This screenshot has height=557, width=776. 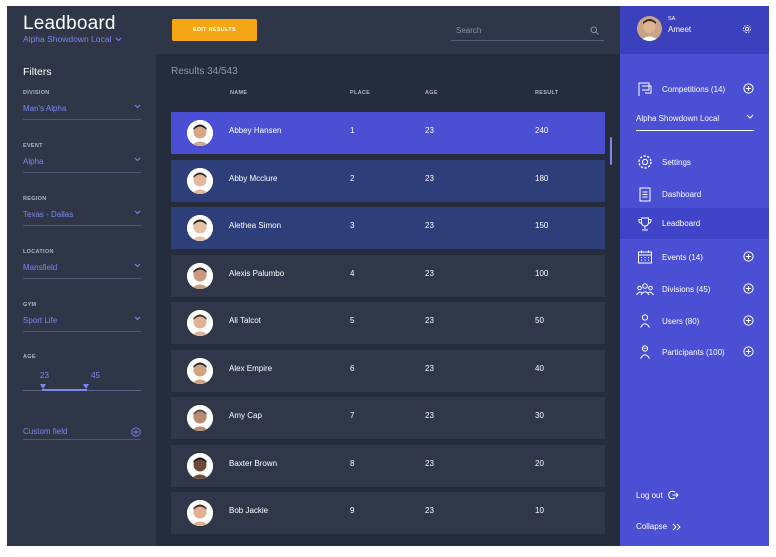 What do you see at coordinates (695, 162) in the screenshot?
I see `sidebar-item-settings: Settings` at bounding box center [695, 162].